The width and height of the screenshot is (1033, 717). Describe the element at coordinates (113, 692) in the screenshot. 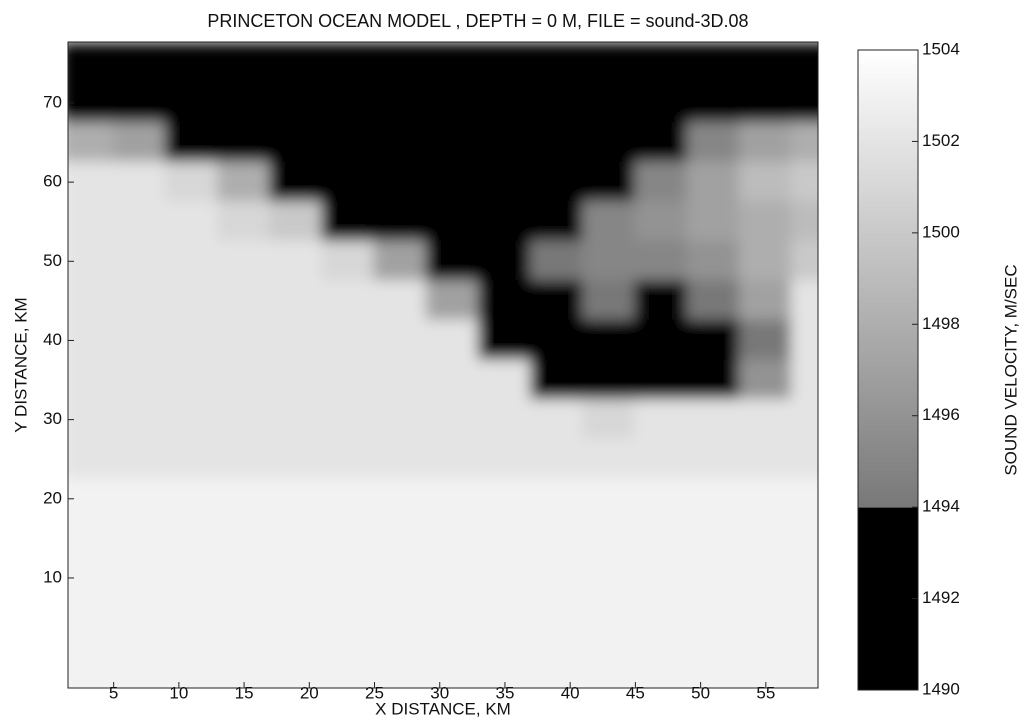

I see `x-tick-label: 5` at that location.